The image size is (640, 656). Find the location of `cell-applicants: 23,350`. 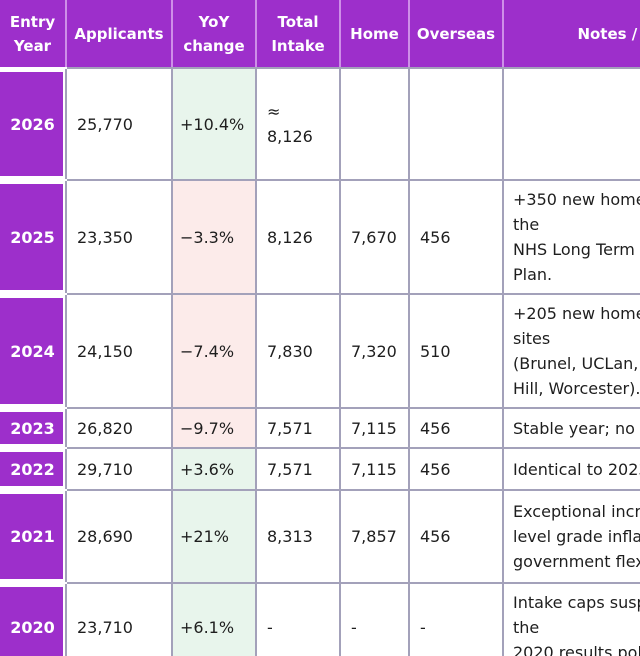

cell-applicants: 23,350 is located at coordinates (119, 237).